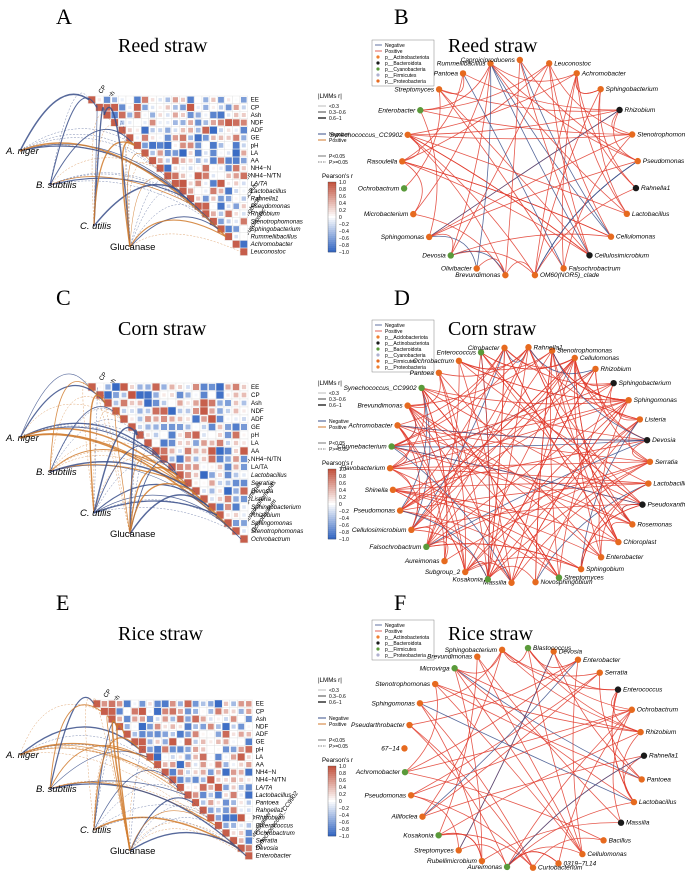 The image size is (685, 885). I want to click on network-node-label: Microvirga, so click(435, 668).